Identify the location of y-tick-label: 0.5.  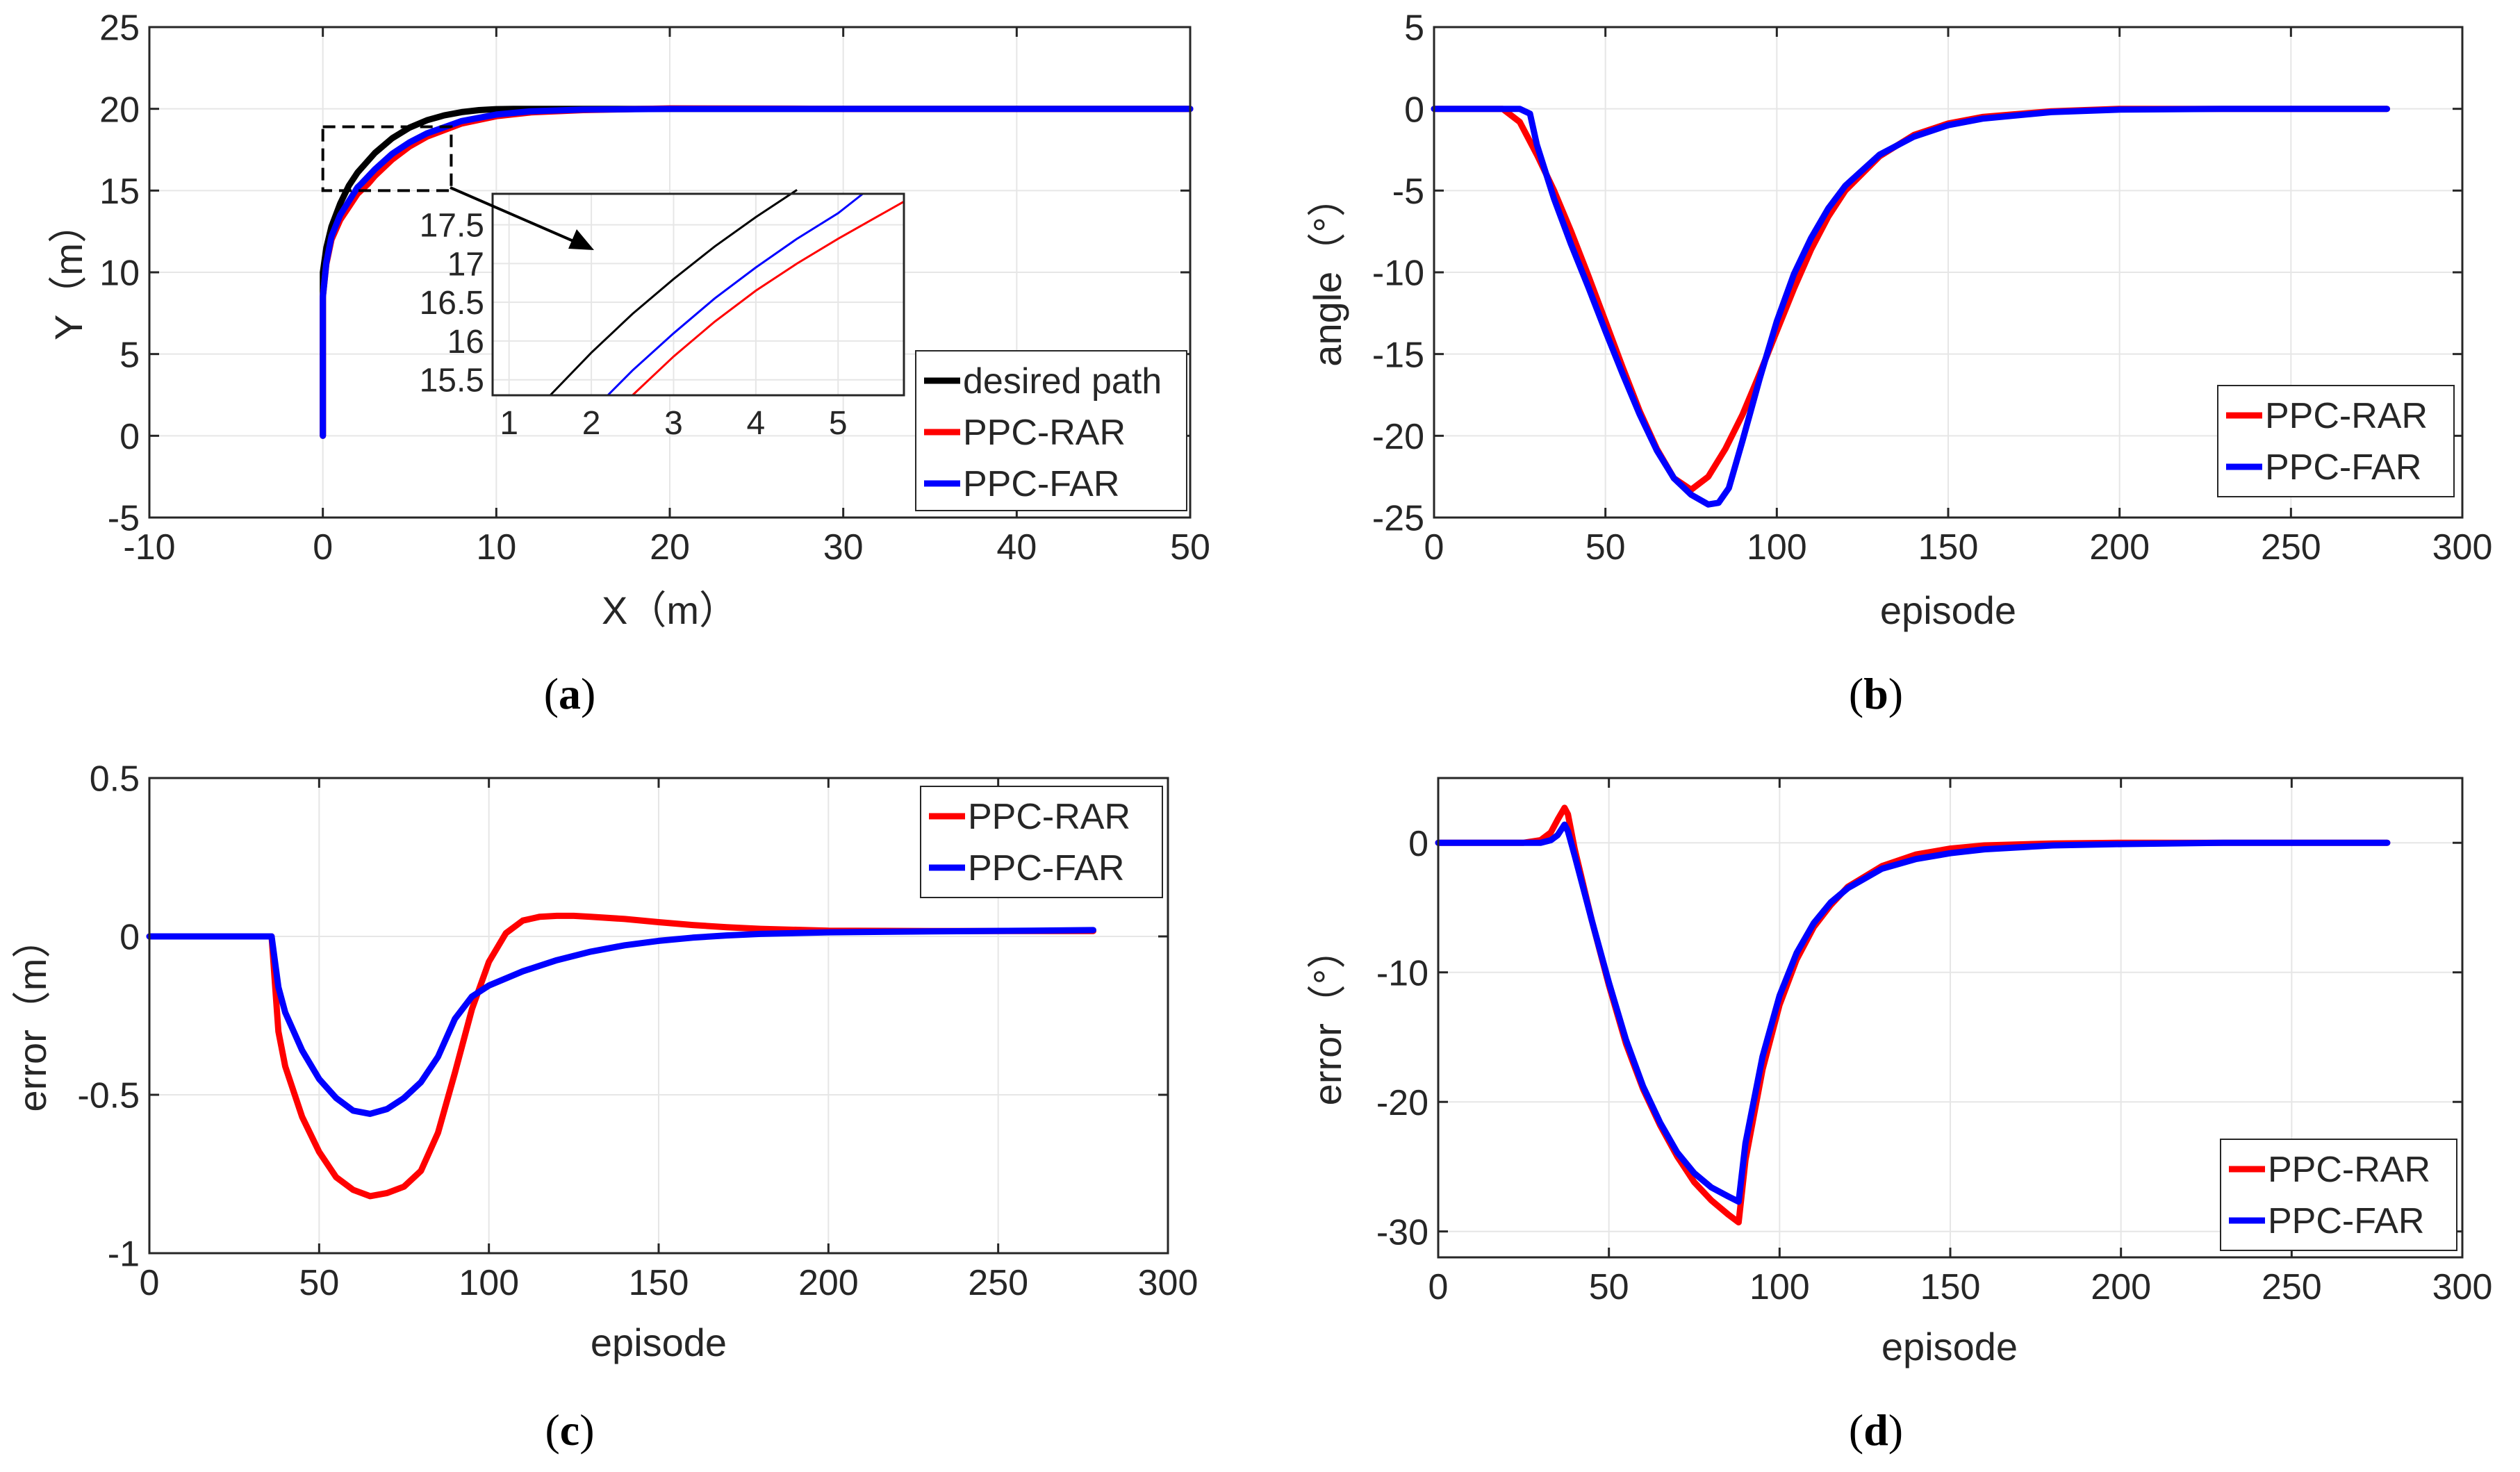
(115, 780).